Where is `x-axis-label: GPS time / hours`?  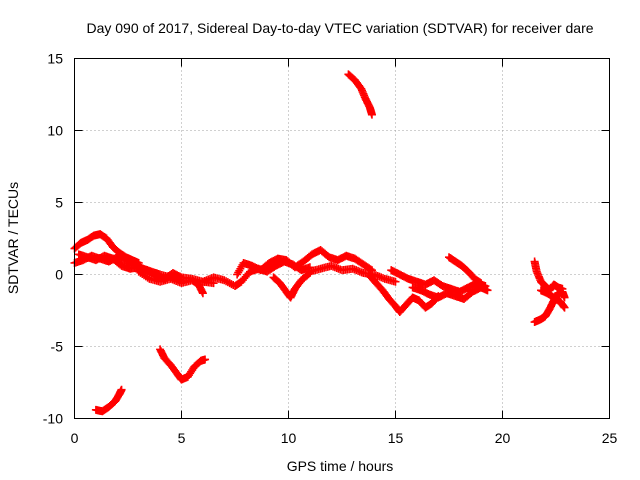 x-axis-label: GPS time / hours is located at coordinates (340, 466).